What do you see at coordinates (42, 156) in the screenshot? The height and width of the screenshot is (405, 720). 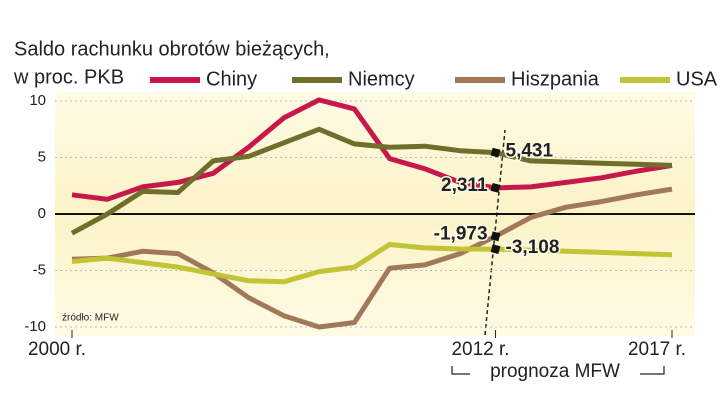 I see `y-tick-label: 5` at bounding box center [42, 156].